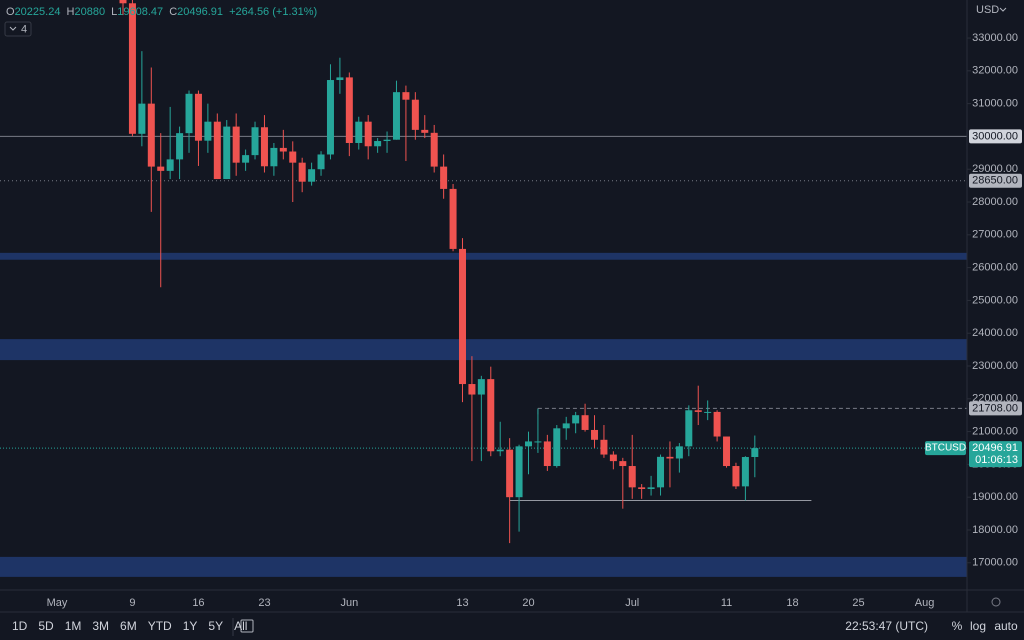 This screenshot has height=640, width=1024. I want to click on date-range-icon, so click(247, 626).